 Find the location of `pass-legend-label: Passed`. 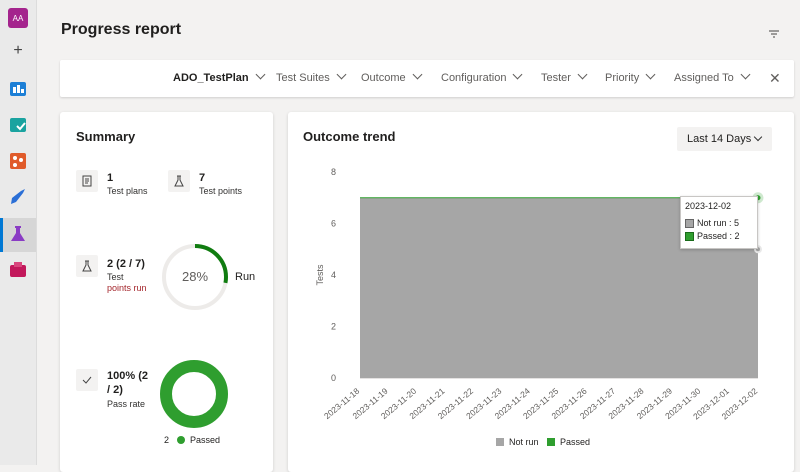

pass-legend-label: Passed is located at coordinates (205, 440).